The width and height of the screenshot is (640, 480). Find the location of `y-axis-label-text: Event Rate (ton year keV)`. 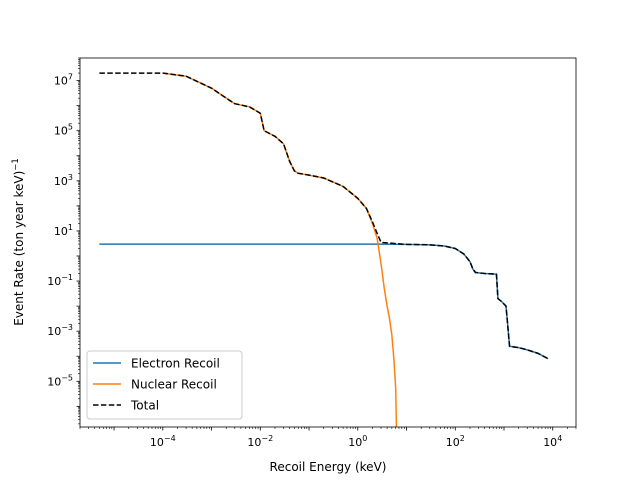

y-axis-label-text: Event Rate (ton year keV) is located at coordinates (19, 248).